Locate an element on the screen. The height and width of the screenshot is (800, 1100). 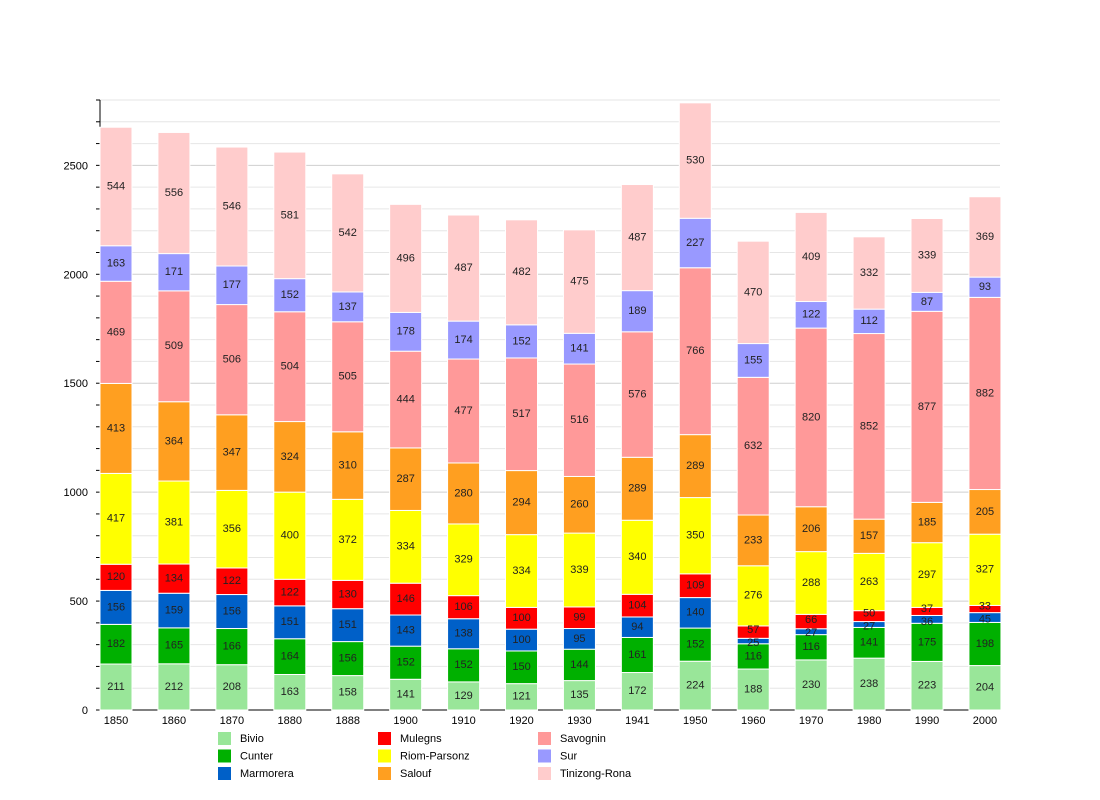
data-label: 129 is located at coordinates (463, 696).